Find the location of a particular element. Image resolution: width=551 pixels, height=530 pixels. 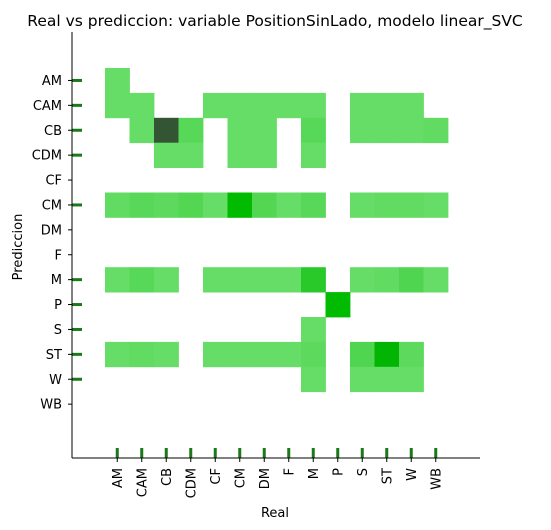

heatmap-cell-M-W is located at coordinates (313, 379).